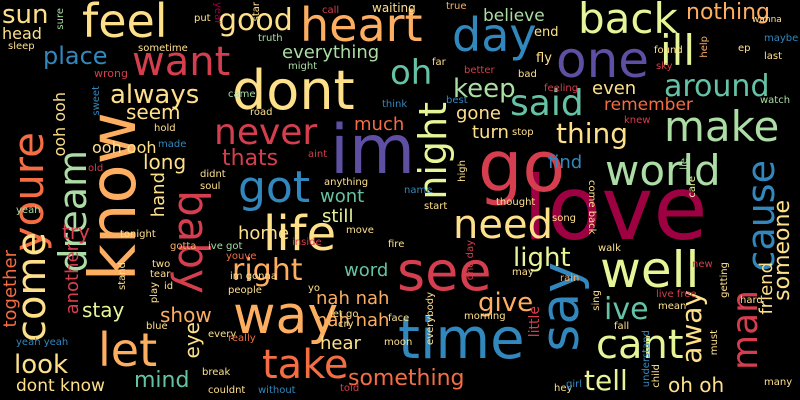  I want to click on word-hard: hard, so click(751, 300).